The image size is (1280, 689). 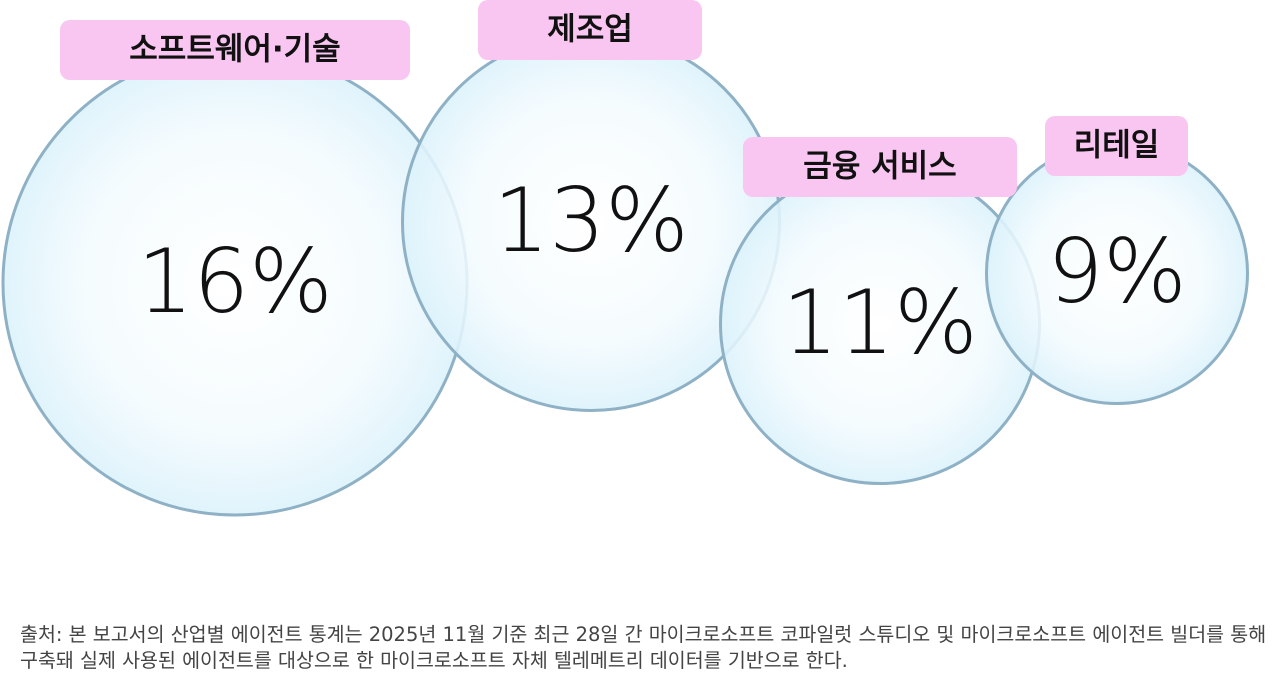 I want to click on category-label: 금융 서비스, so click(x=879, y=167).